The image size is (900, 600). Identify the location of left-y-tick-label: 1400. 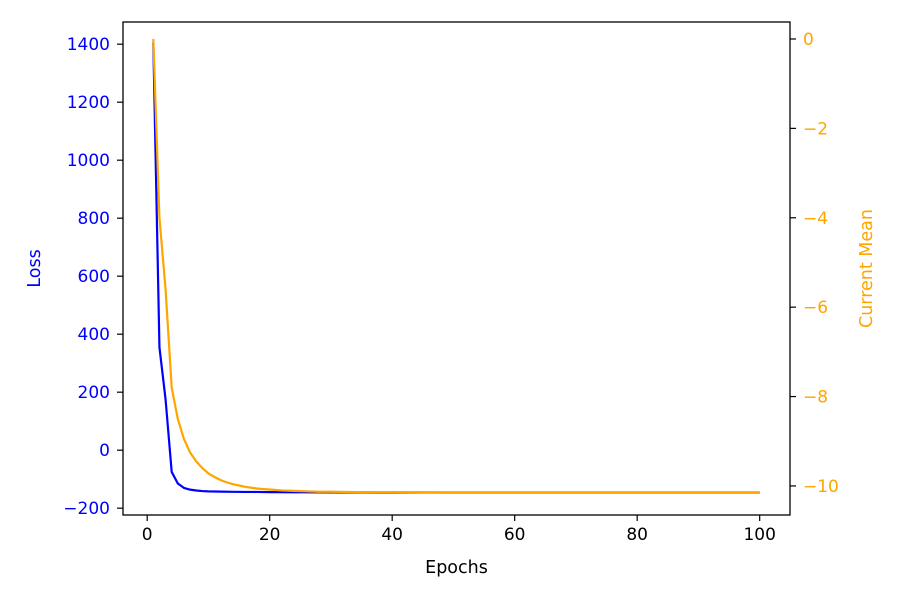
(88, 45).